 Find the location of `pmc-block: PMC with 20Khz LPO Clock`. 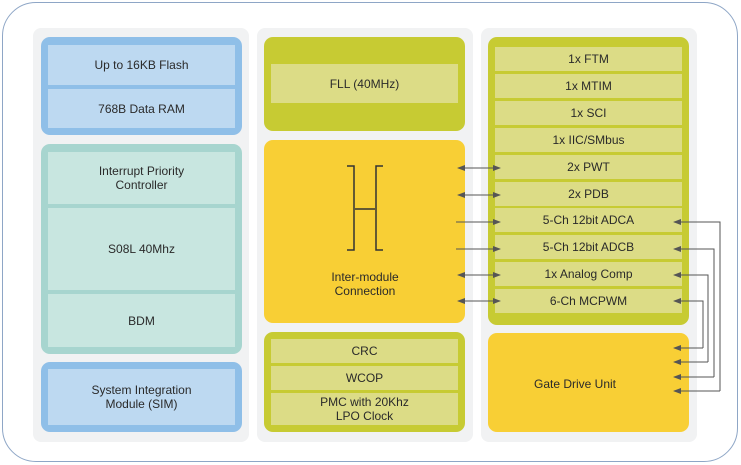

pmc-block: PMC with 20Khz LPO Clock is located at coordinates (364, 409).